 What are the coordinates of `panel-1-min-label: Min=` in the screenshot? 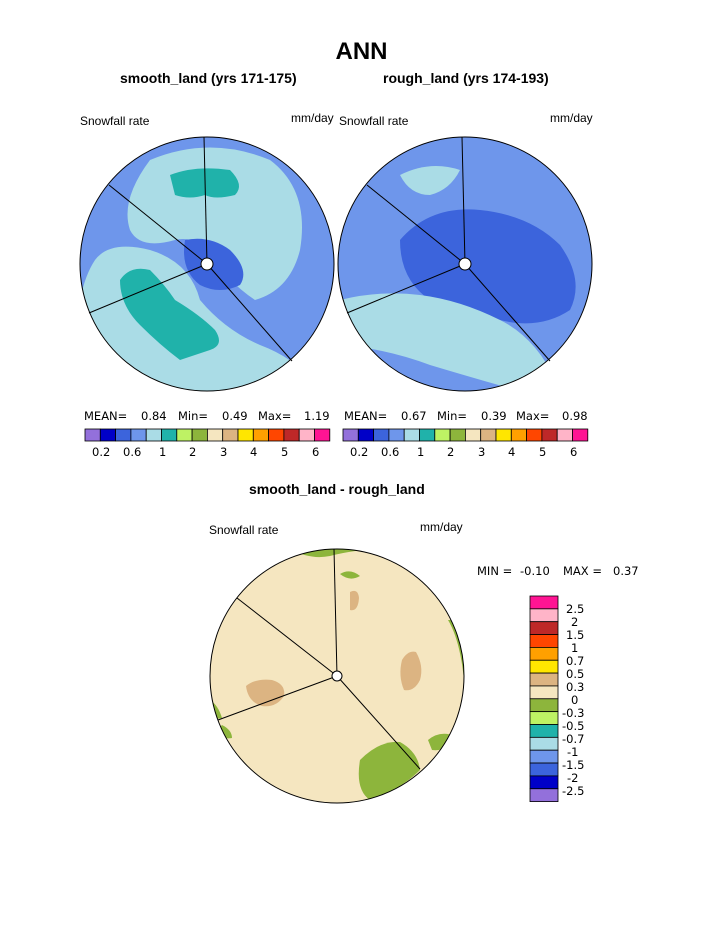 It's located at (193, 416).